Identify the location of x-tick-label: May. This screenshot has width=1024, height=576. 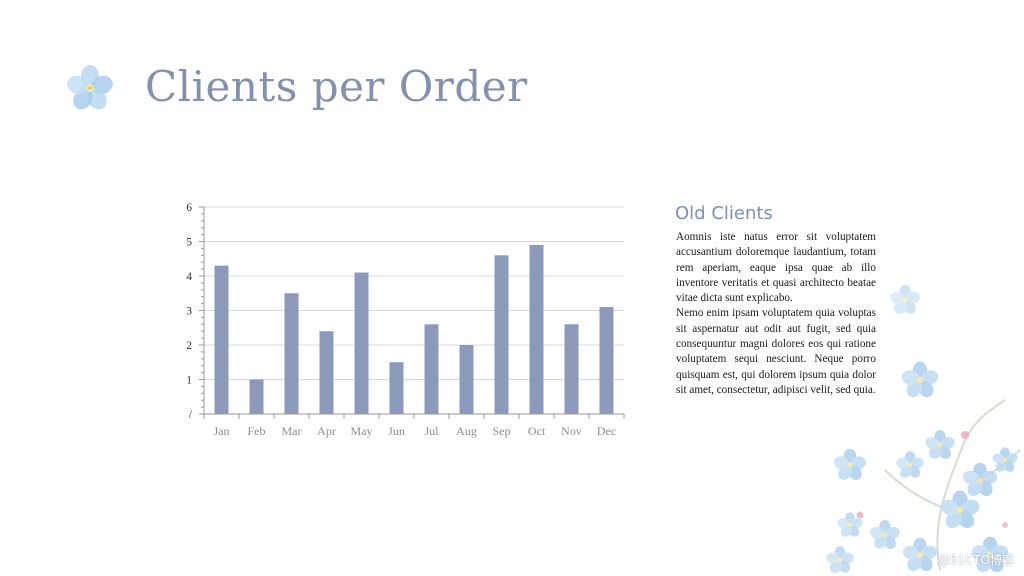
(362, 431).